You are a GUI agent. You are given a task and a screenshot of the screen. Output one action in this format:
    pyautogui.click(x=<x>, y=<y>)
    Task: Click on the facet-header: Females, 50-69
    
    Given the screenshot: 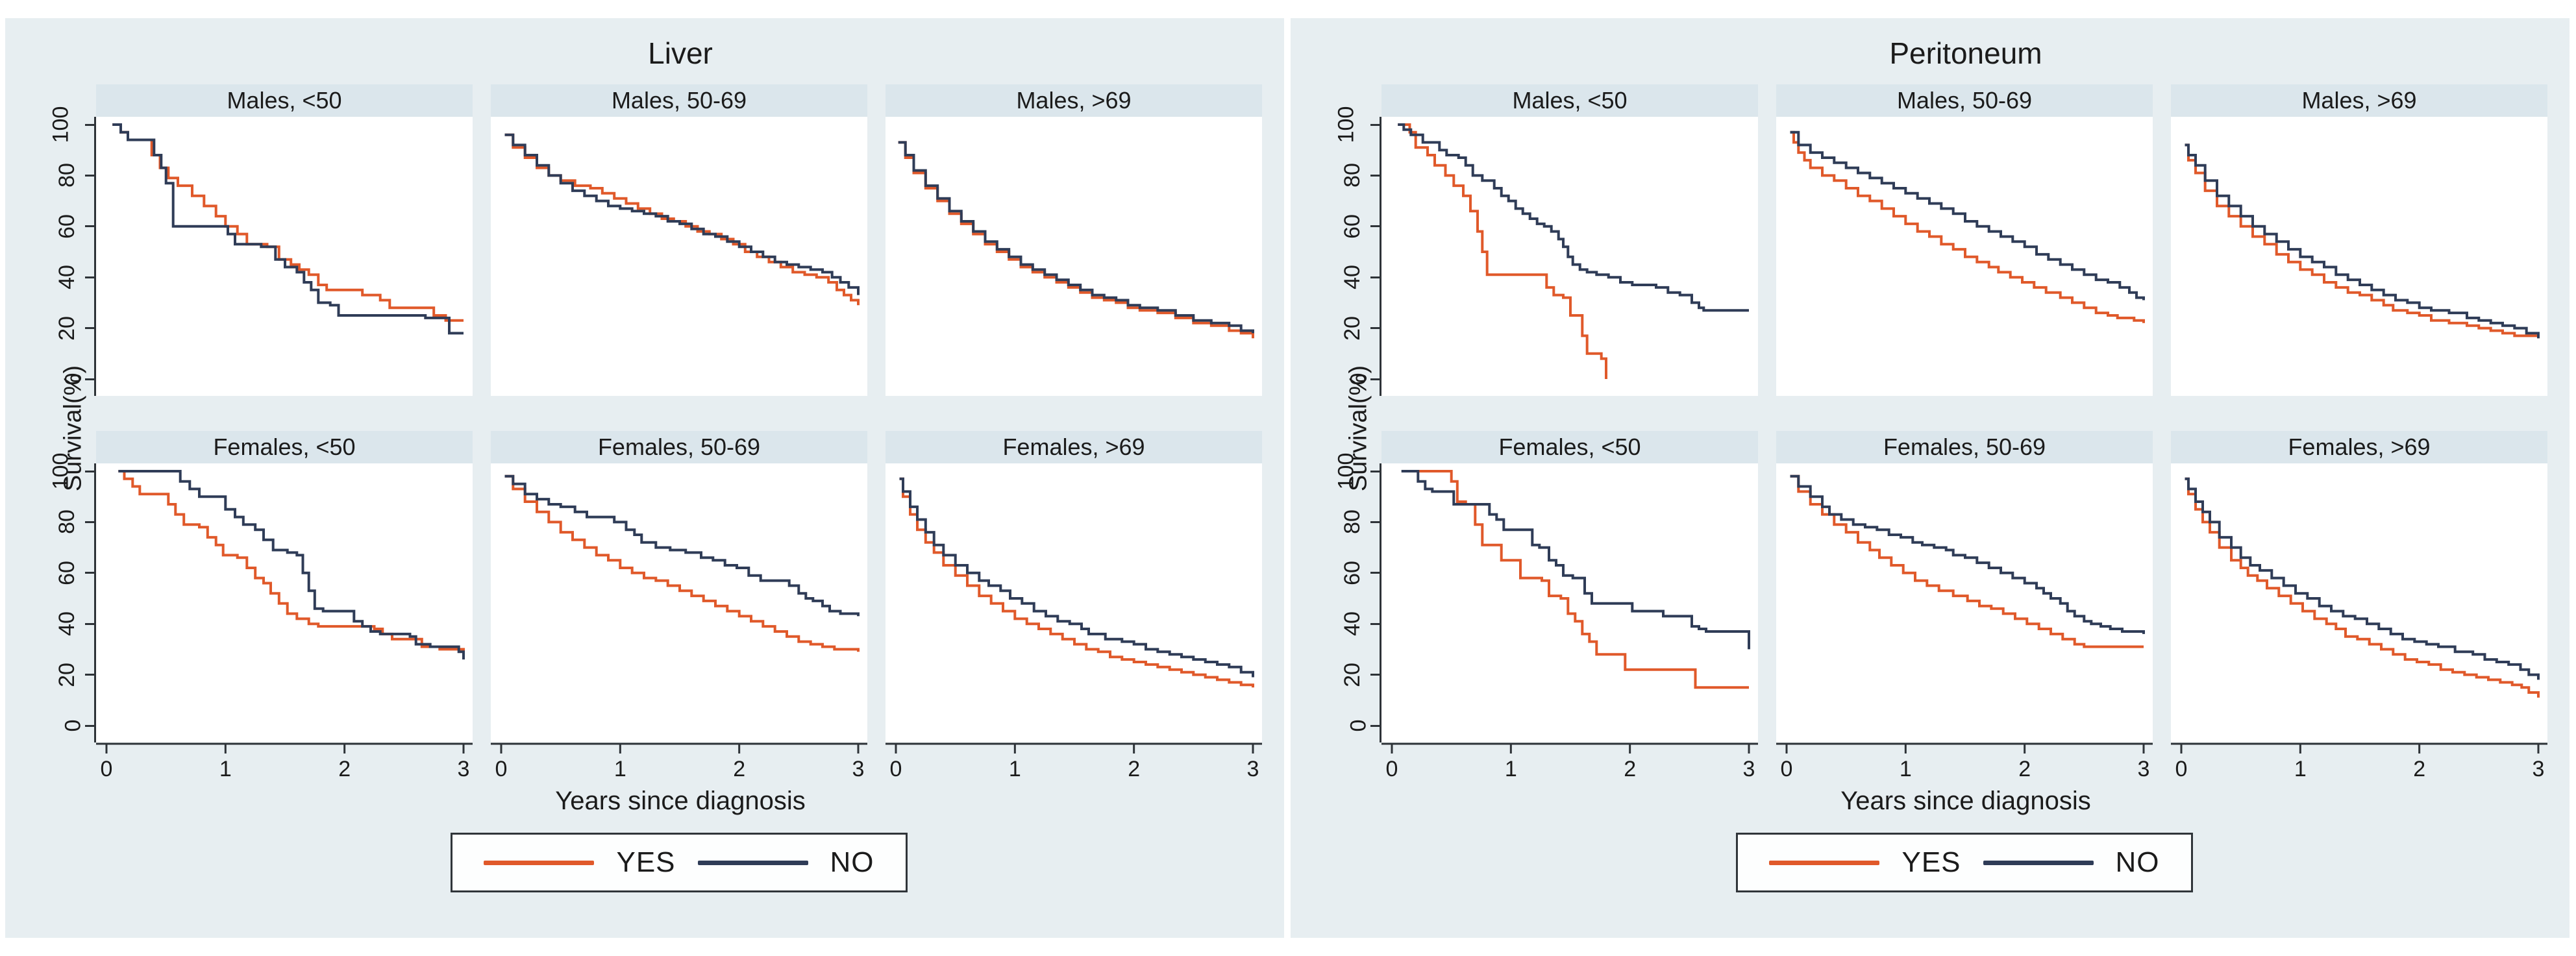 What is the action you would take?
    pyautogui.click(x=679, y=447)
    